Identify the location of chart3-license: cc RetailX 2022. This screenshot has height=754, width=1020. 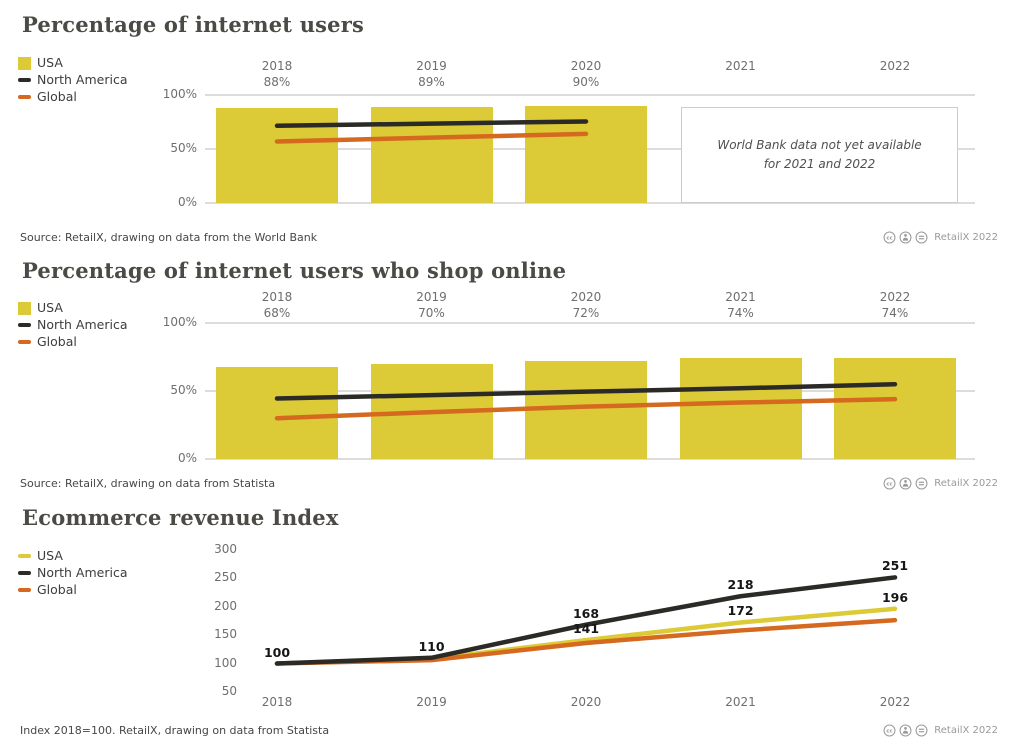
(940, 730).